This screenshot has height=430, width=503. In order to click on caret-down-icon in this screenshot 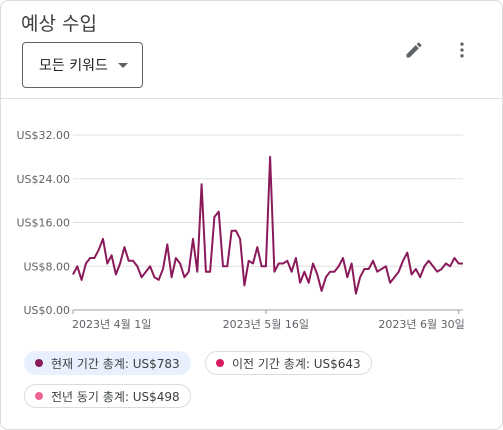, I will do `click(122, 65)`.